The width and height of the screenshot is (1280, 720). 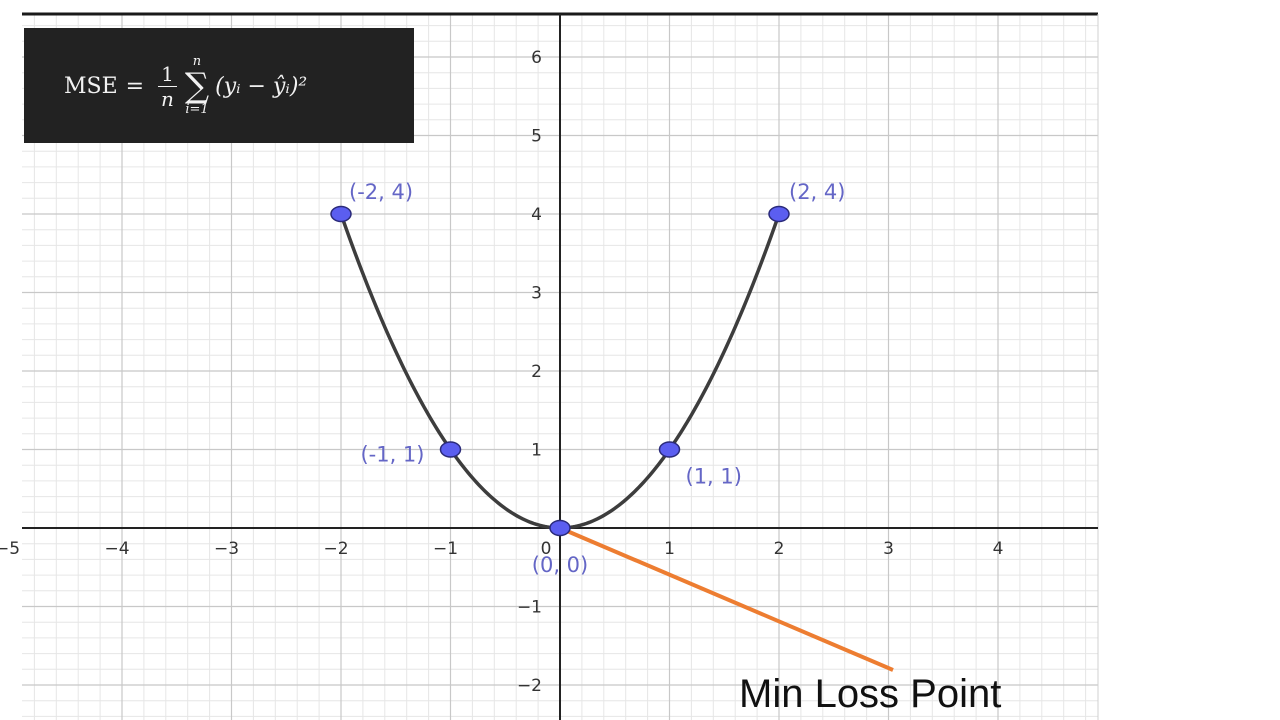 I want to click on fraction-denominator: n, so click(x=167, y=98).